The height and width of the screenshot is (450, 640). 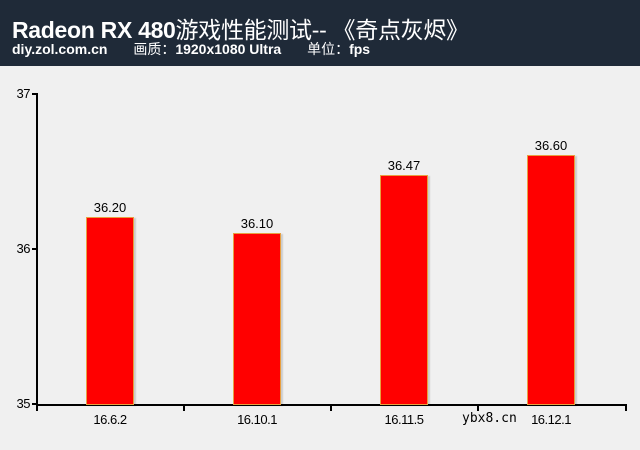 What do you see at coordinates (360, 49) in the screenshot?
I see `unit-value: fps` at bounding box center [360, 49].